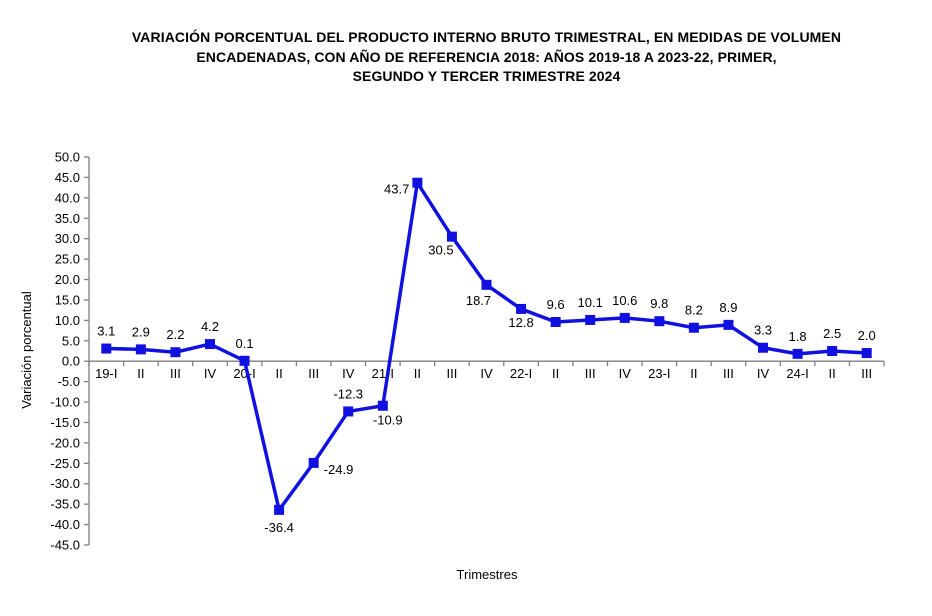 The height and width of the screenshot is (616, 932). Describe the element at coordinates (245, 343) in the screenshot. I see `data-point-label: 0.1` at that location.